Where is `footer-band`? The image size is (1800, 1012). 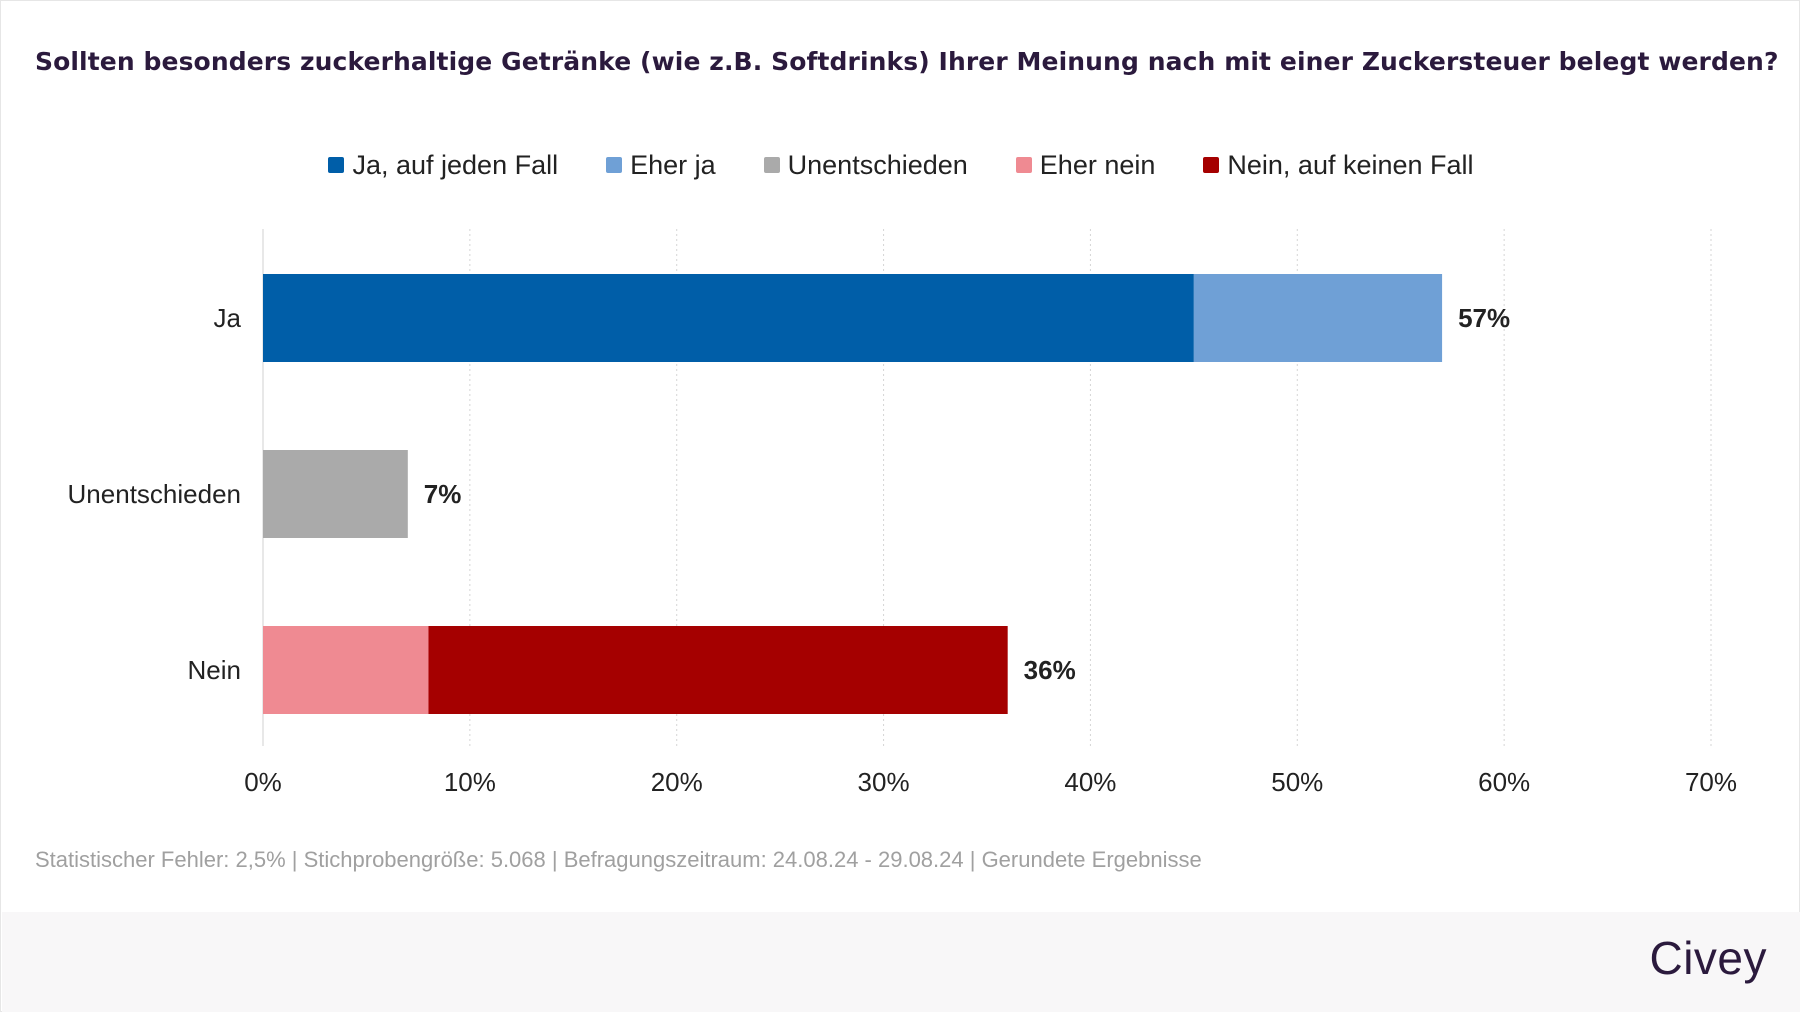 footer-band is located at coordinates (901, 962).